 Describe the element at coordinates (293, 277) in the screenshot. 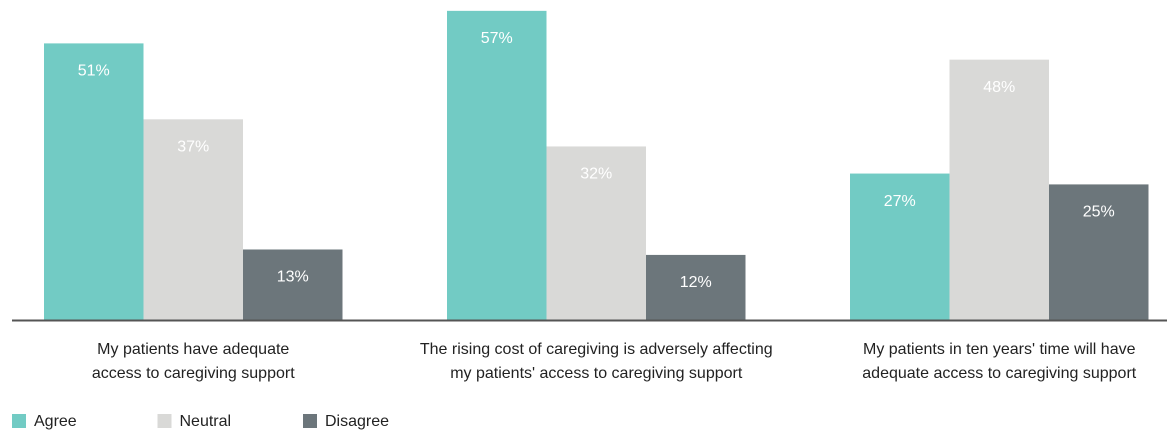

I see `value-label: 13%` at that location.